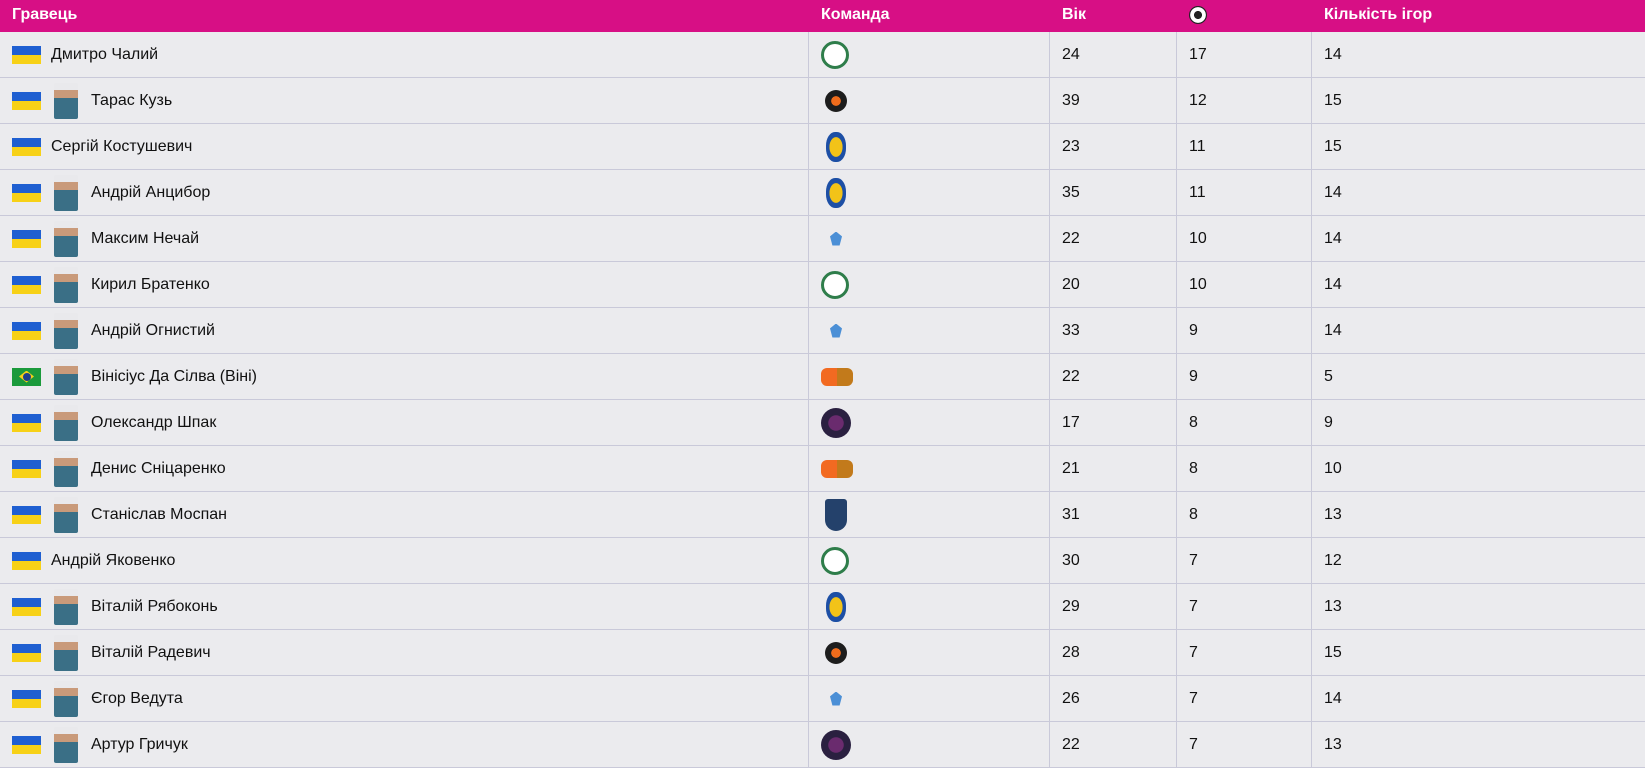 The height and width of the screenshot is (768, 1645). What do you see at coordinates (1113, 468) in the screenshot?
I see `age-cell: 21` at bounding box center [1113, 468].